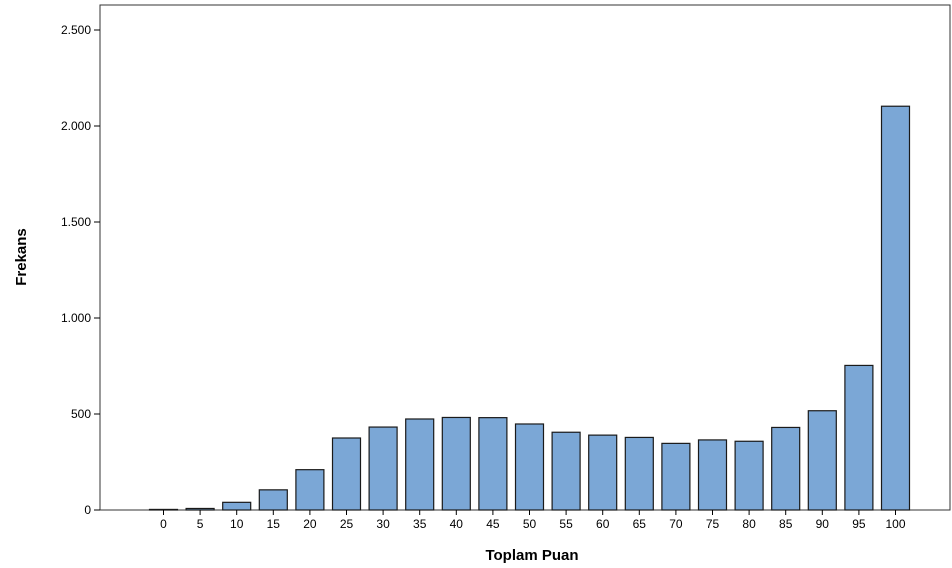 The height and width of the screenshot is (568, 952). Describe the element at coordinates (859, 524) in the screenshot. I see `x-tick-label: 95` at that location.